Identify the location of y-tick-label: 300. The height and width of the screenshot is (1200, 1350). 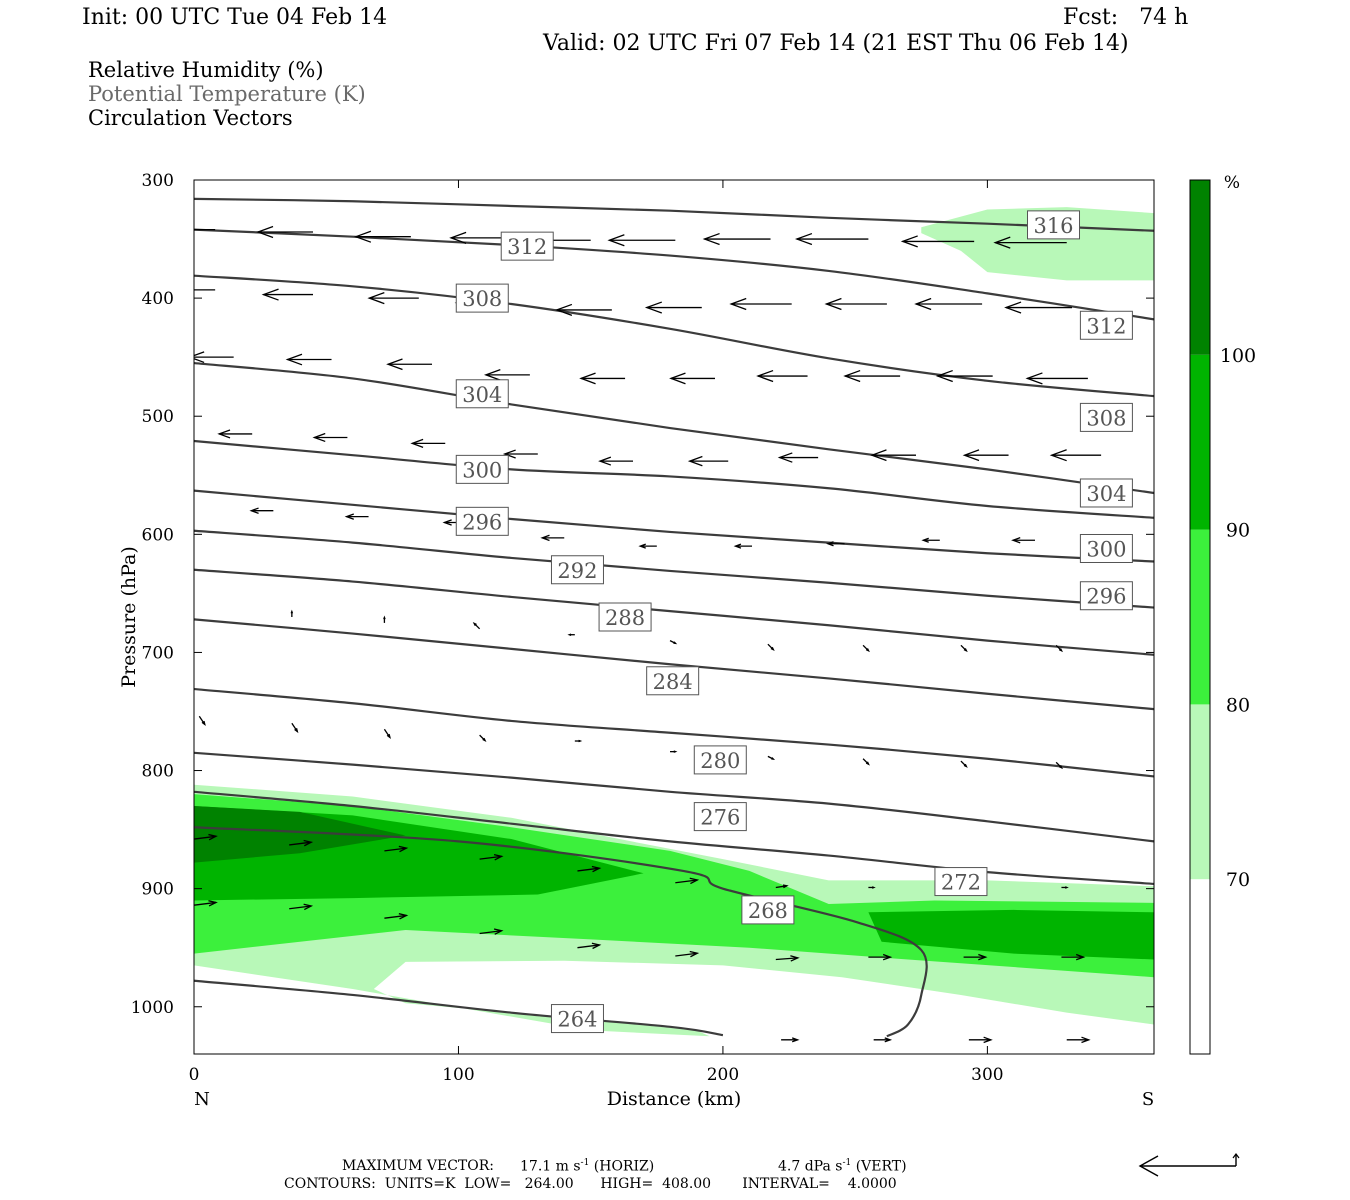
(158, 181).